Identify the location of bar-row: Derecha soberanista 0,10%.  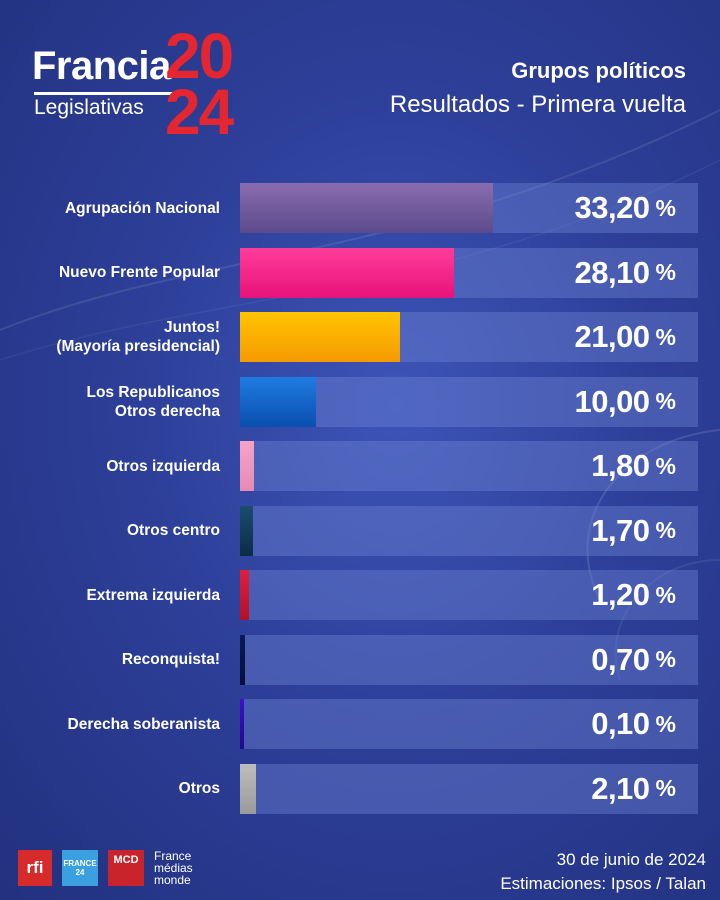
(360, 724).